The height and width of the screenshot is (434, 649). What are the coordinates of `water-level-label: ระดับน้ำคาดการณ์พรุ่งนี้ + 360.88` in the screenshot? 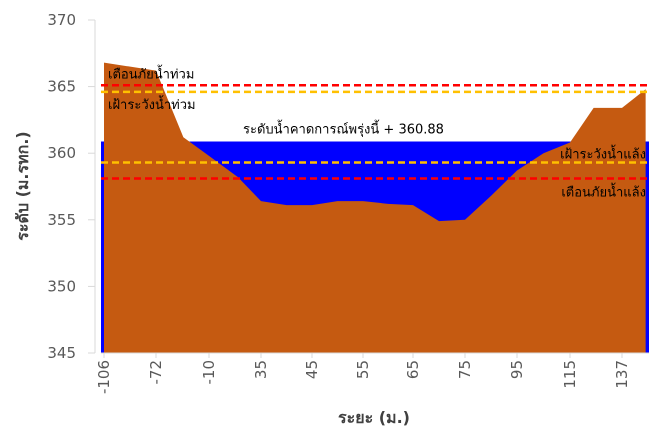 It's located at (343, 128).